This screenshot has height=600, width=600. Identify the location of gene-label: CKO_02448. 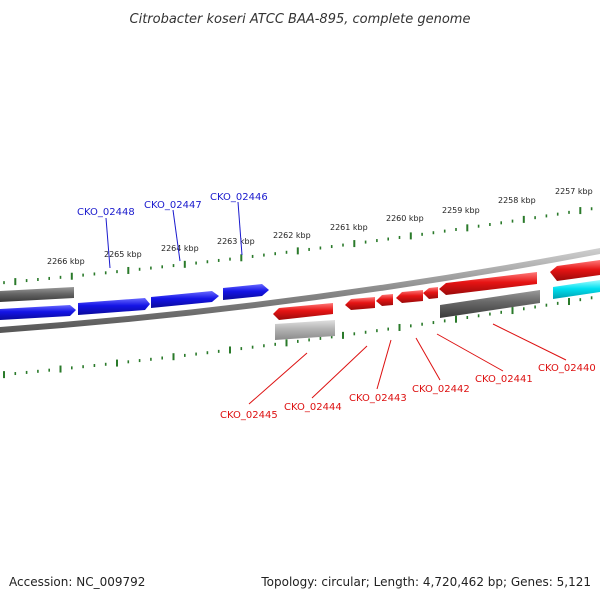
(106, 212).